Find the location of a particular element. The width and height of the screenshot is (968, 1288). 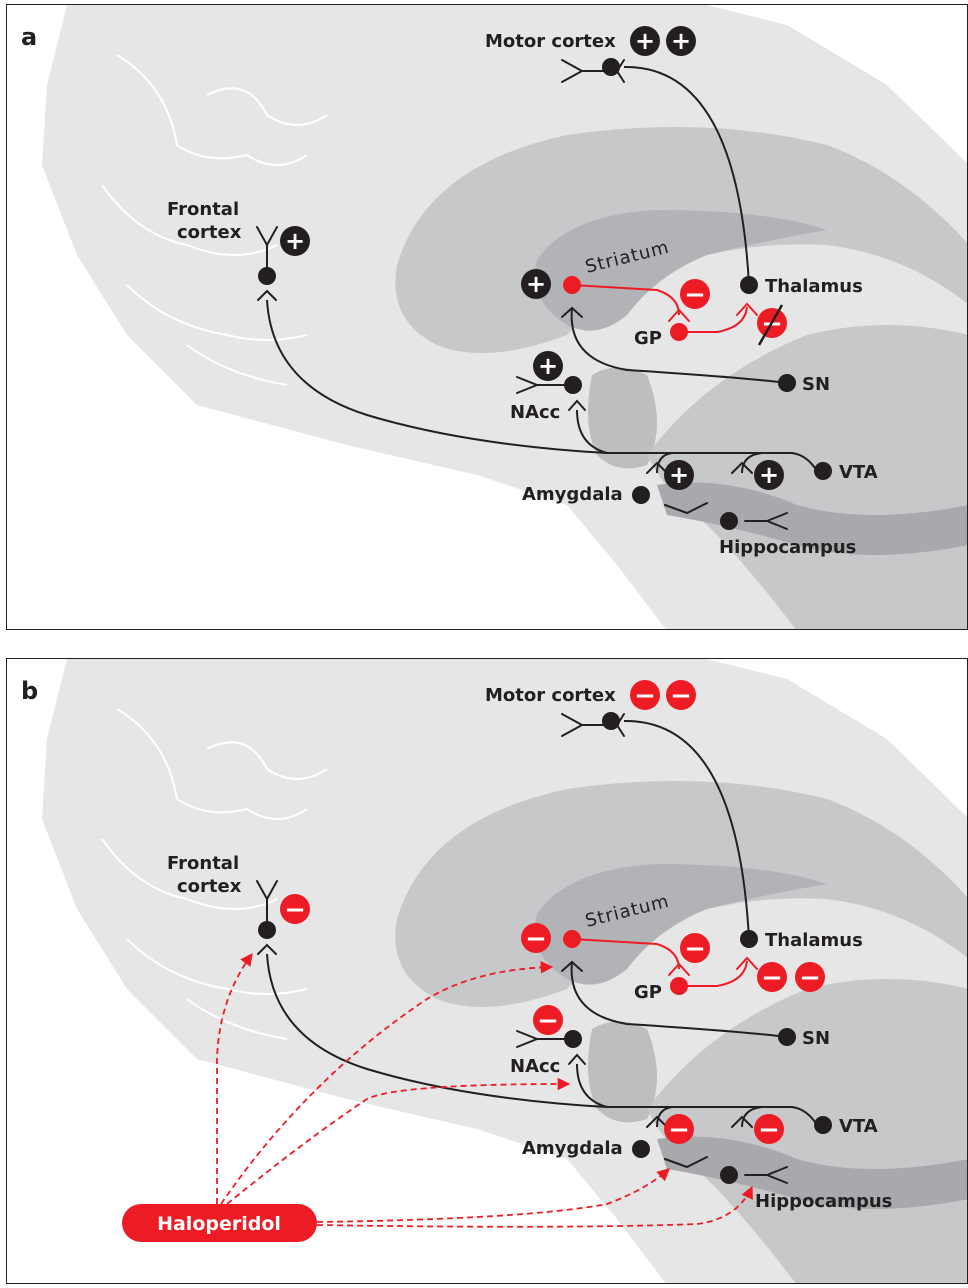

haloperidol-label: Haloperidol is located at coordinates (219, 1224).